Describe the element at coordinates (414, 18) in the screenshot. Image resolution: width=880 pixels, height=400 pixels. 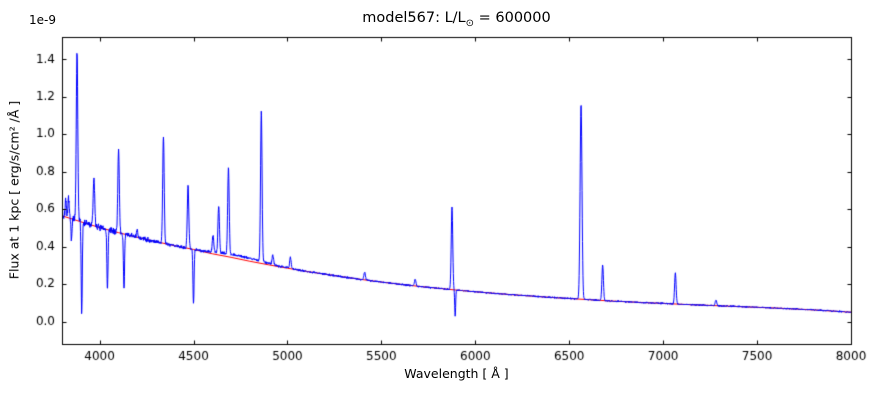
I see `chart-title-prefix: model567: L/L` at that location.